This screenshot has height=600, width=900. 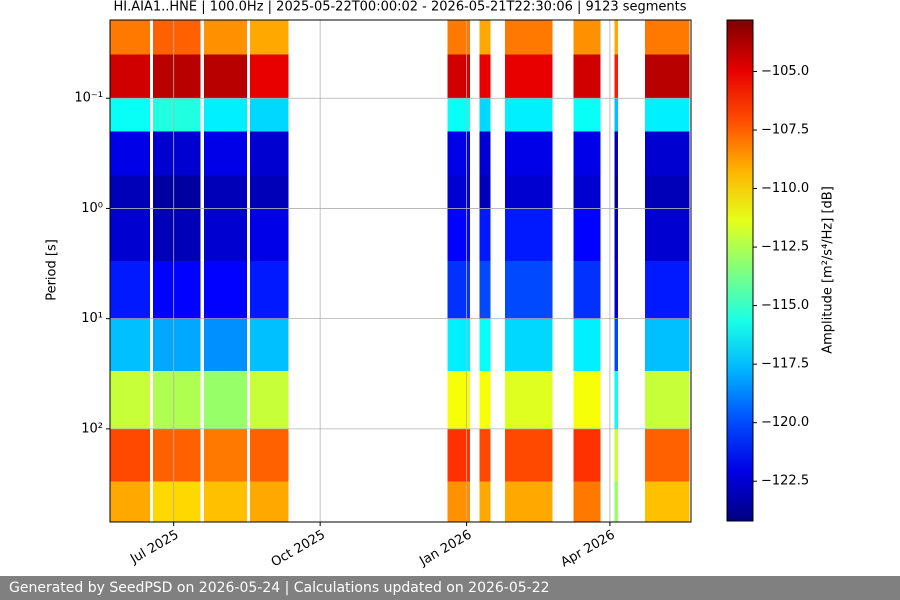 What do you see at coordinates (92, 318) in the screenshot?
I see `y-tick-label: 10¹` at bounding box center [92, 318].